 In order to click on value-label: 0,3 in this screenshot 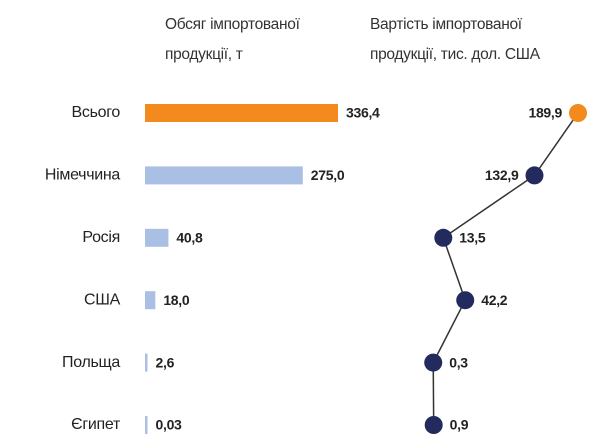, I will do `click(458, 362)`.